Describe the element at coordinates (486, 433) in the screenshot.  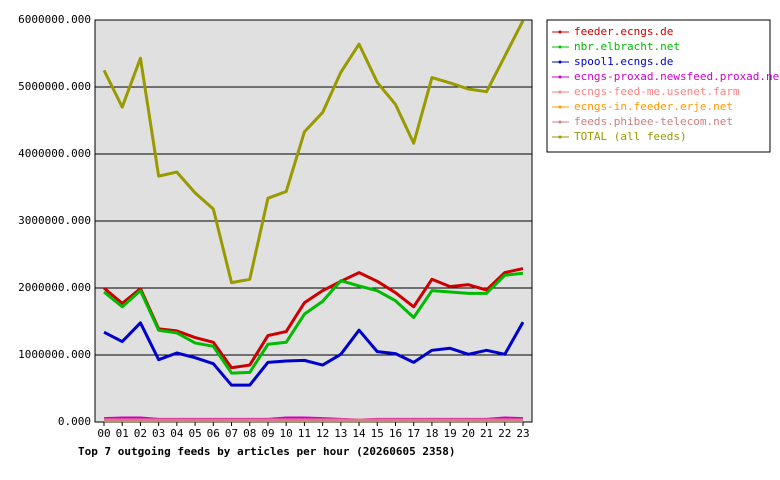
I see `x-tick-label: 21` at that location.